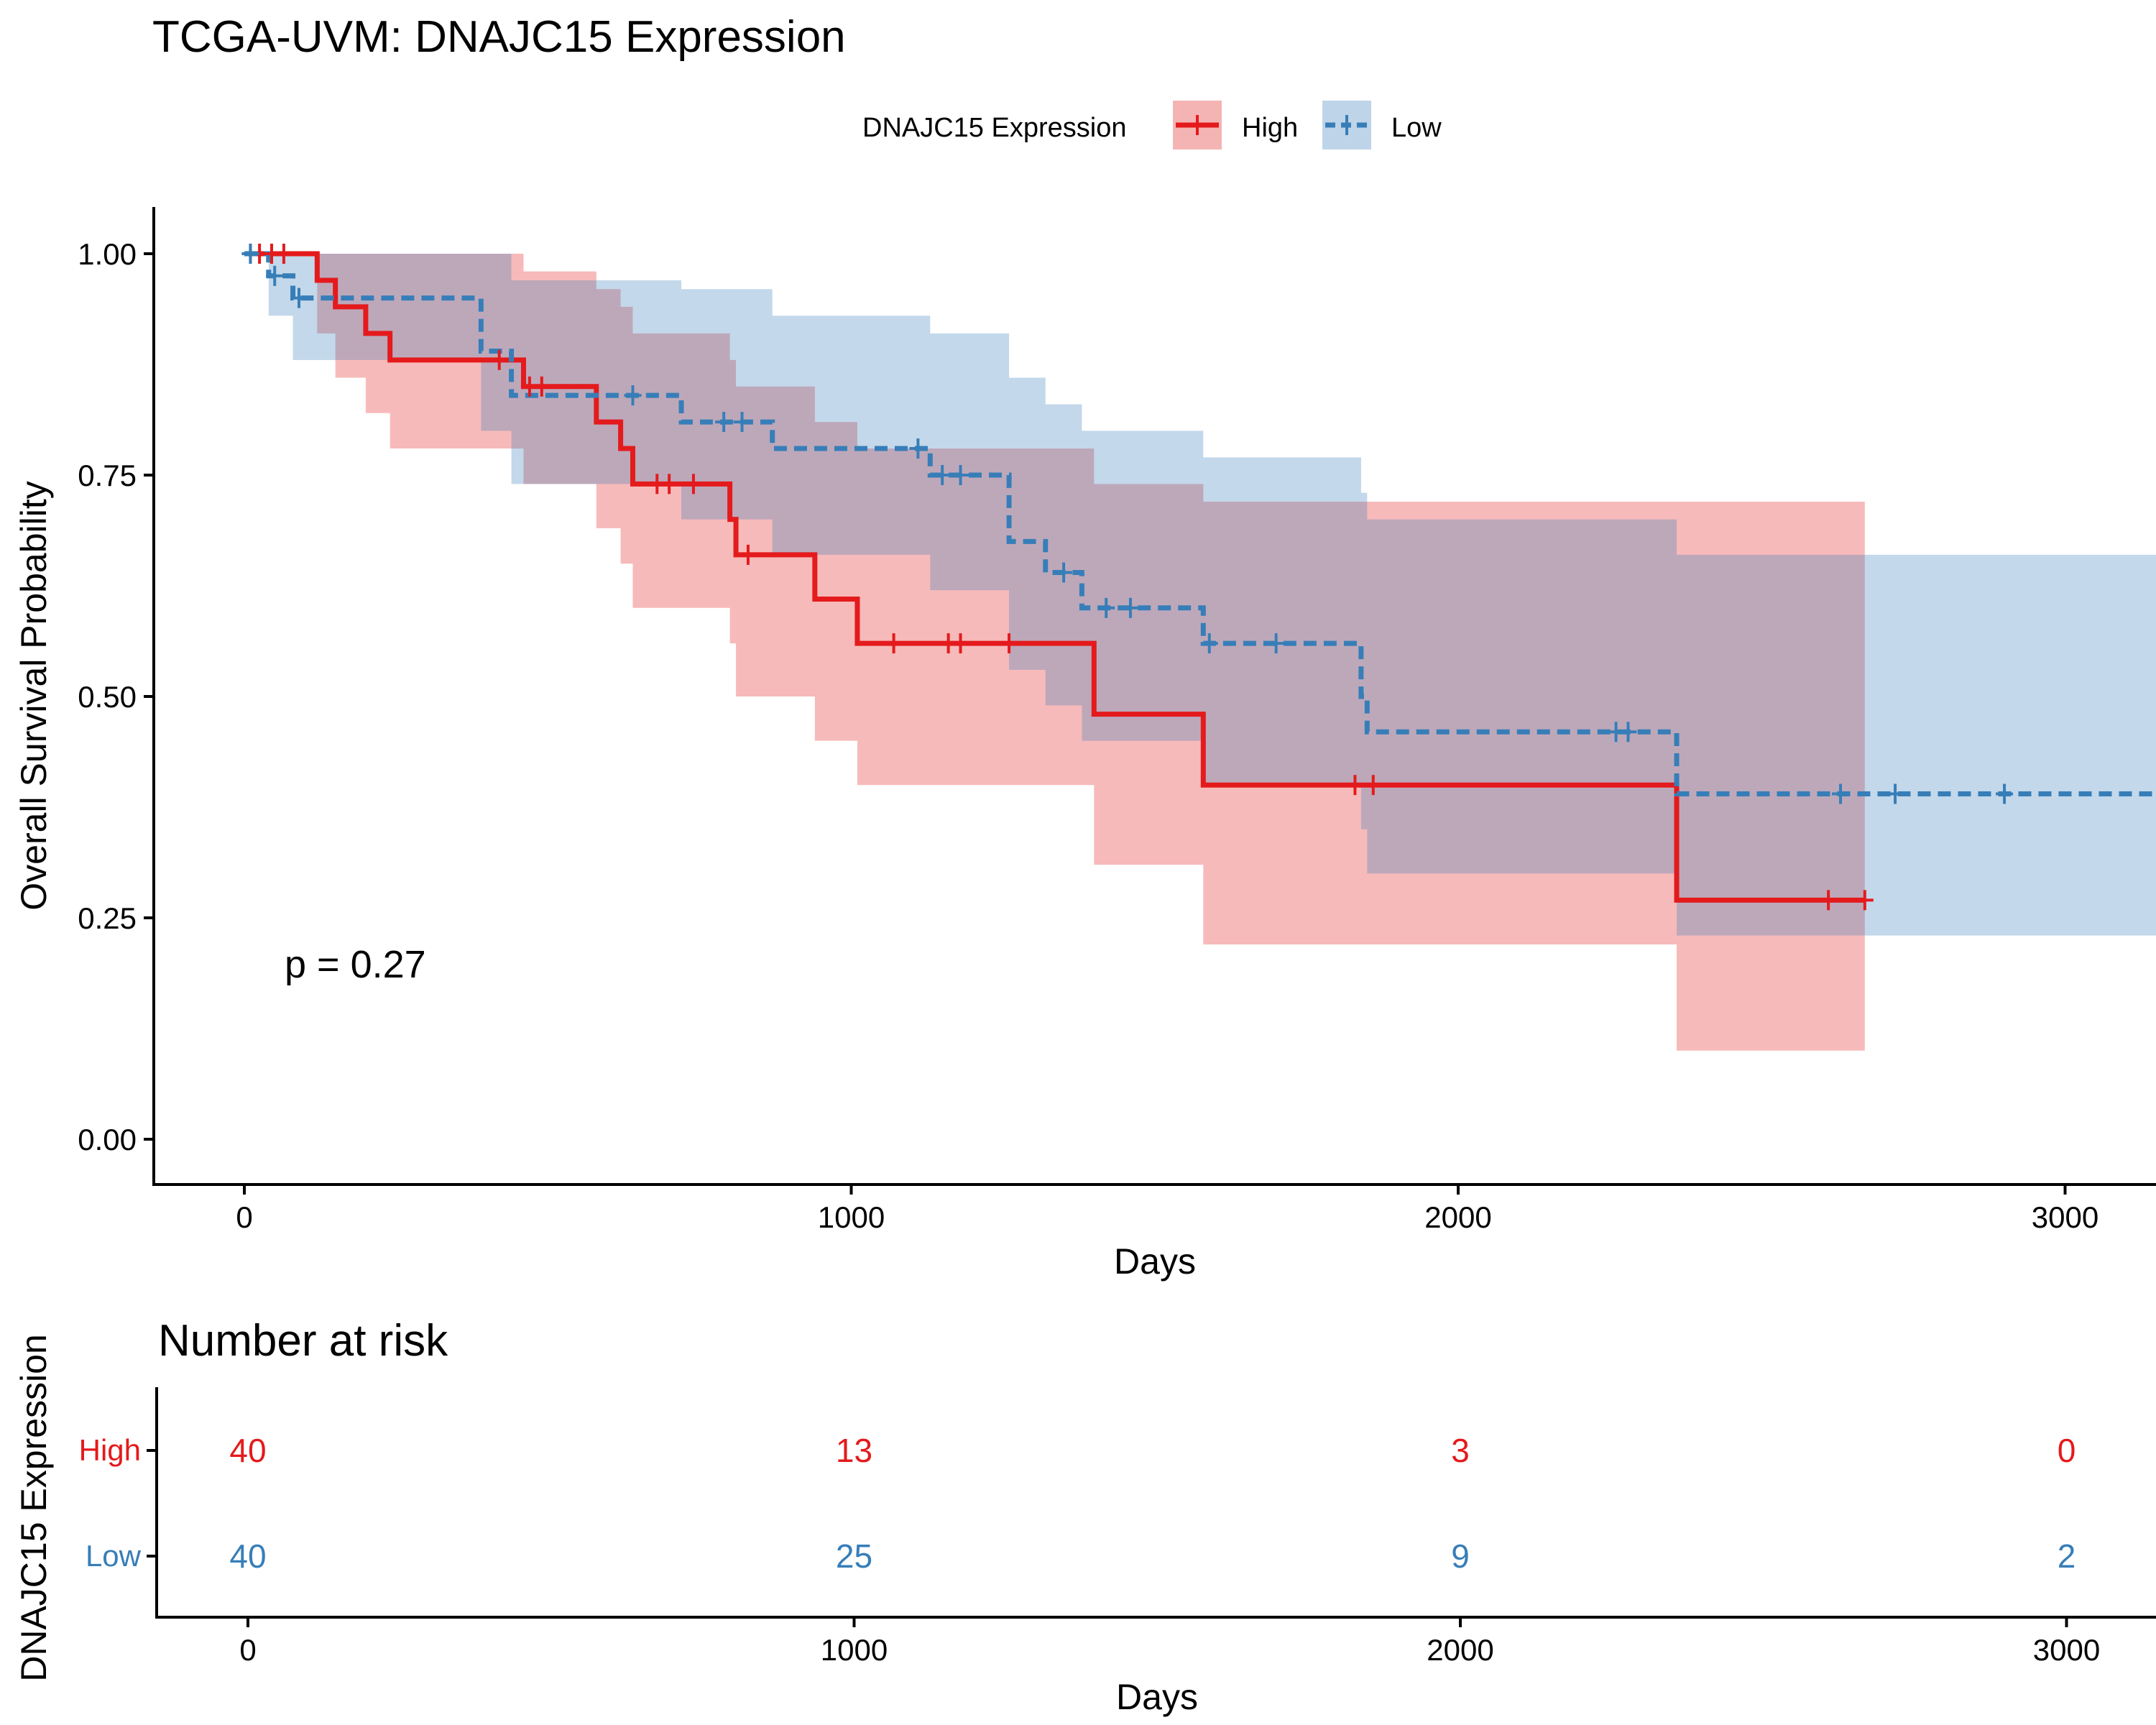 The width and height of the screenshot is (2156, 1725). What do you see at coordinates (114, 1556) in the screenshot?
I see `risk-row-label-low: Low` at bounding box center [114, 1556].